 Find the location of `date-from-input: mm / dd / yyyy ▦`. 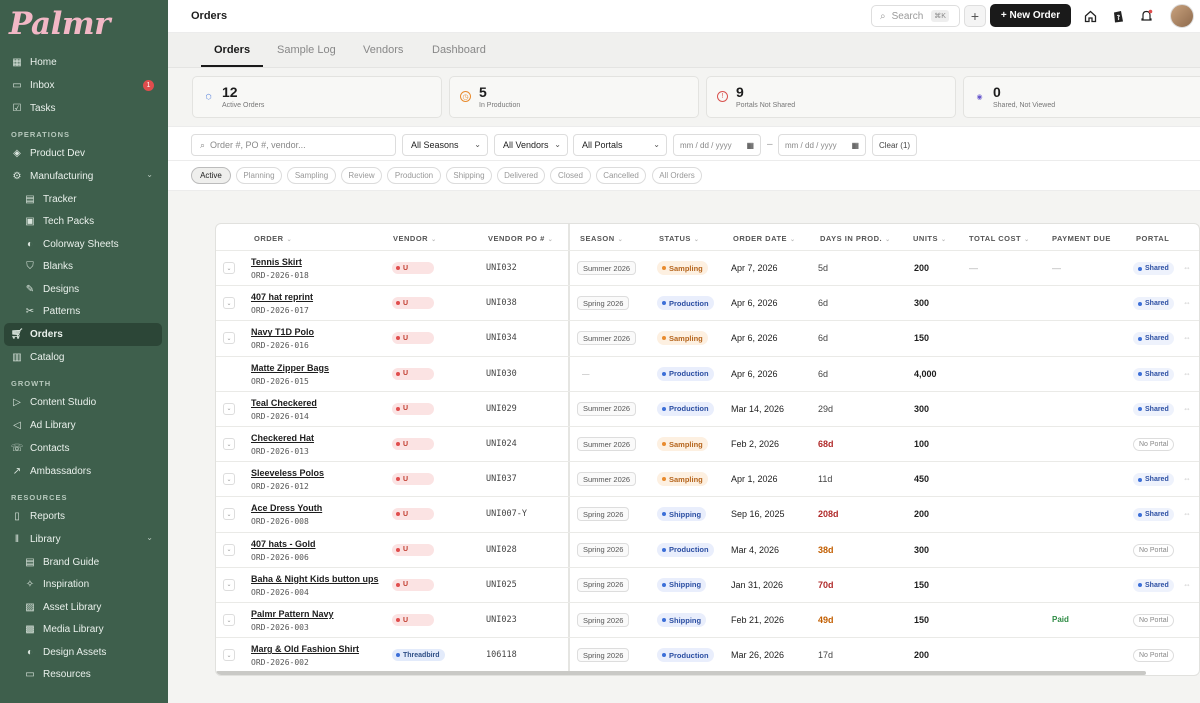

date-from-input: mm / dd / yyyy ▦ is located at coordinates (717, 145).